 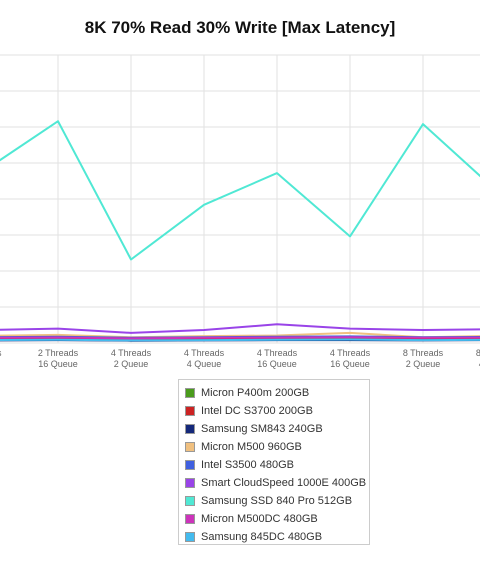 I want to click on legend-item: Samsung 845DC 480GB, so click(x=277, y=537).